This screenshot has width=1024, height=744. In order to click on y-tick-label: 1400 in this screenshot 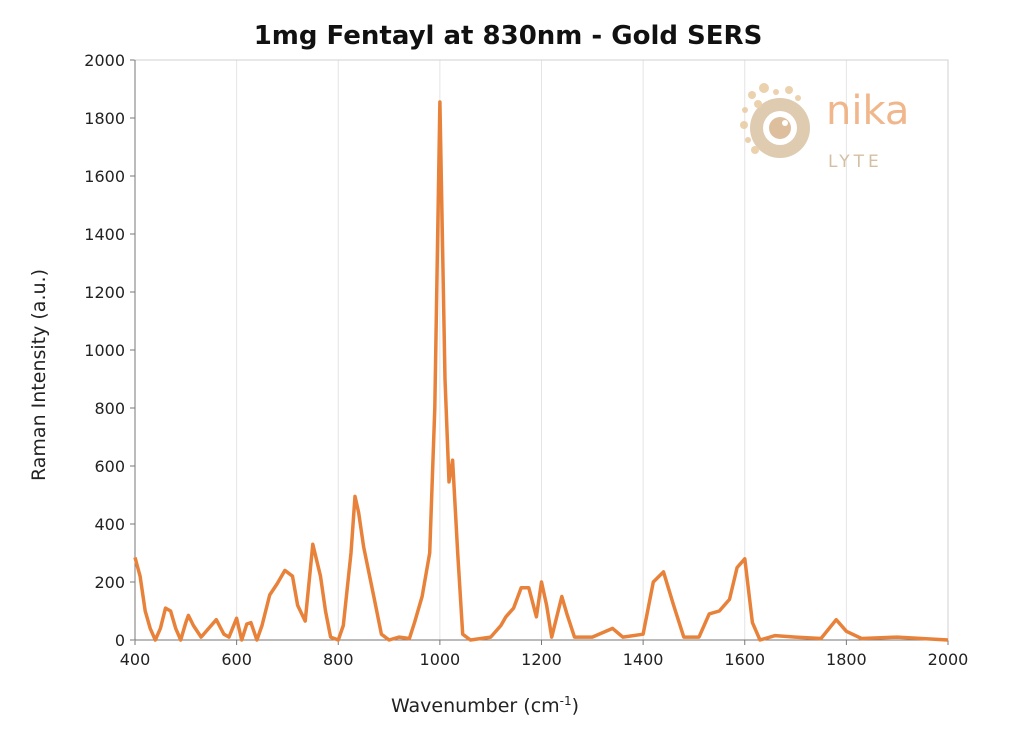, I will do `click(104, 234)`.